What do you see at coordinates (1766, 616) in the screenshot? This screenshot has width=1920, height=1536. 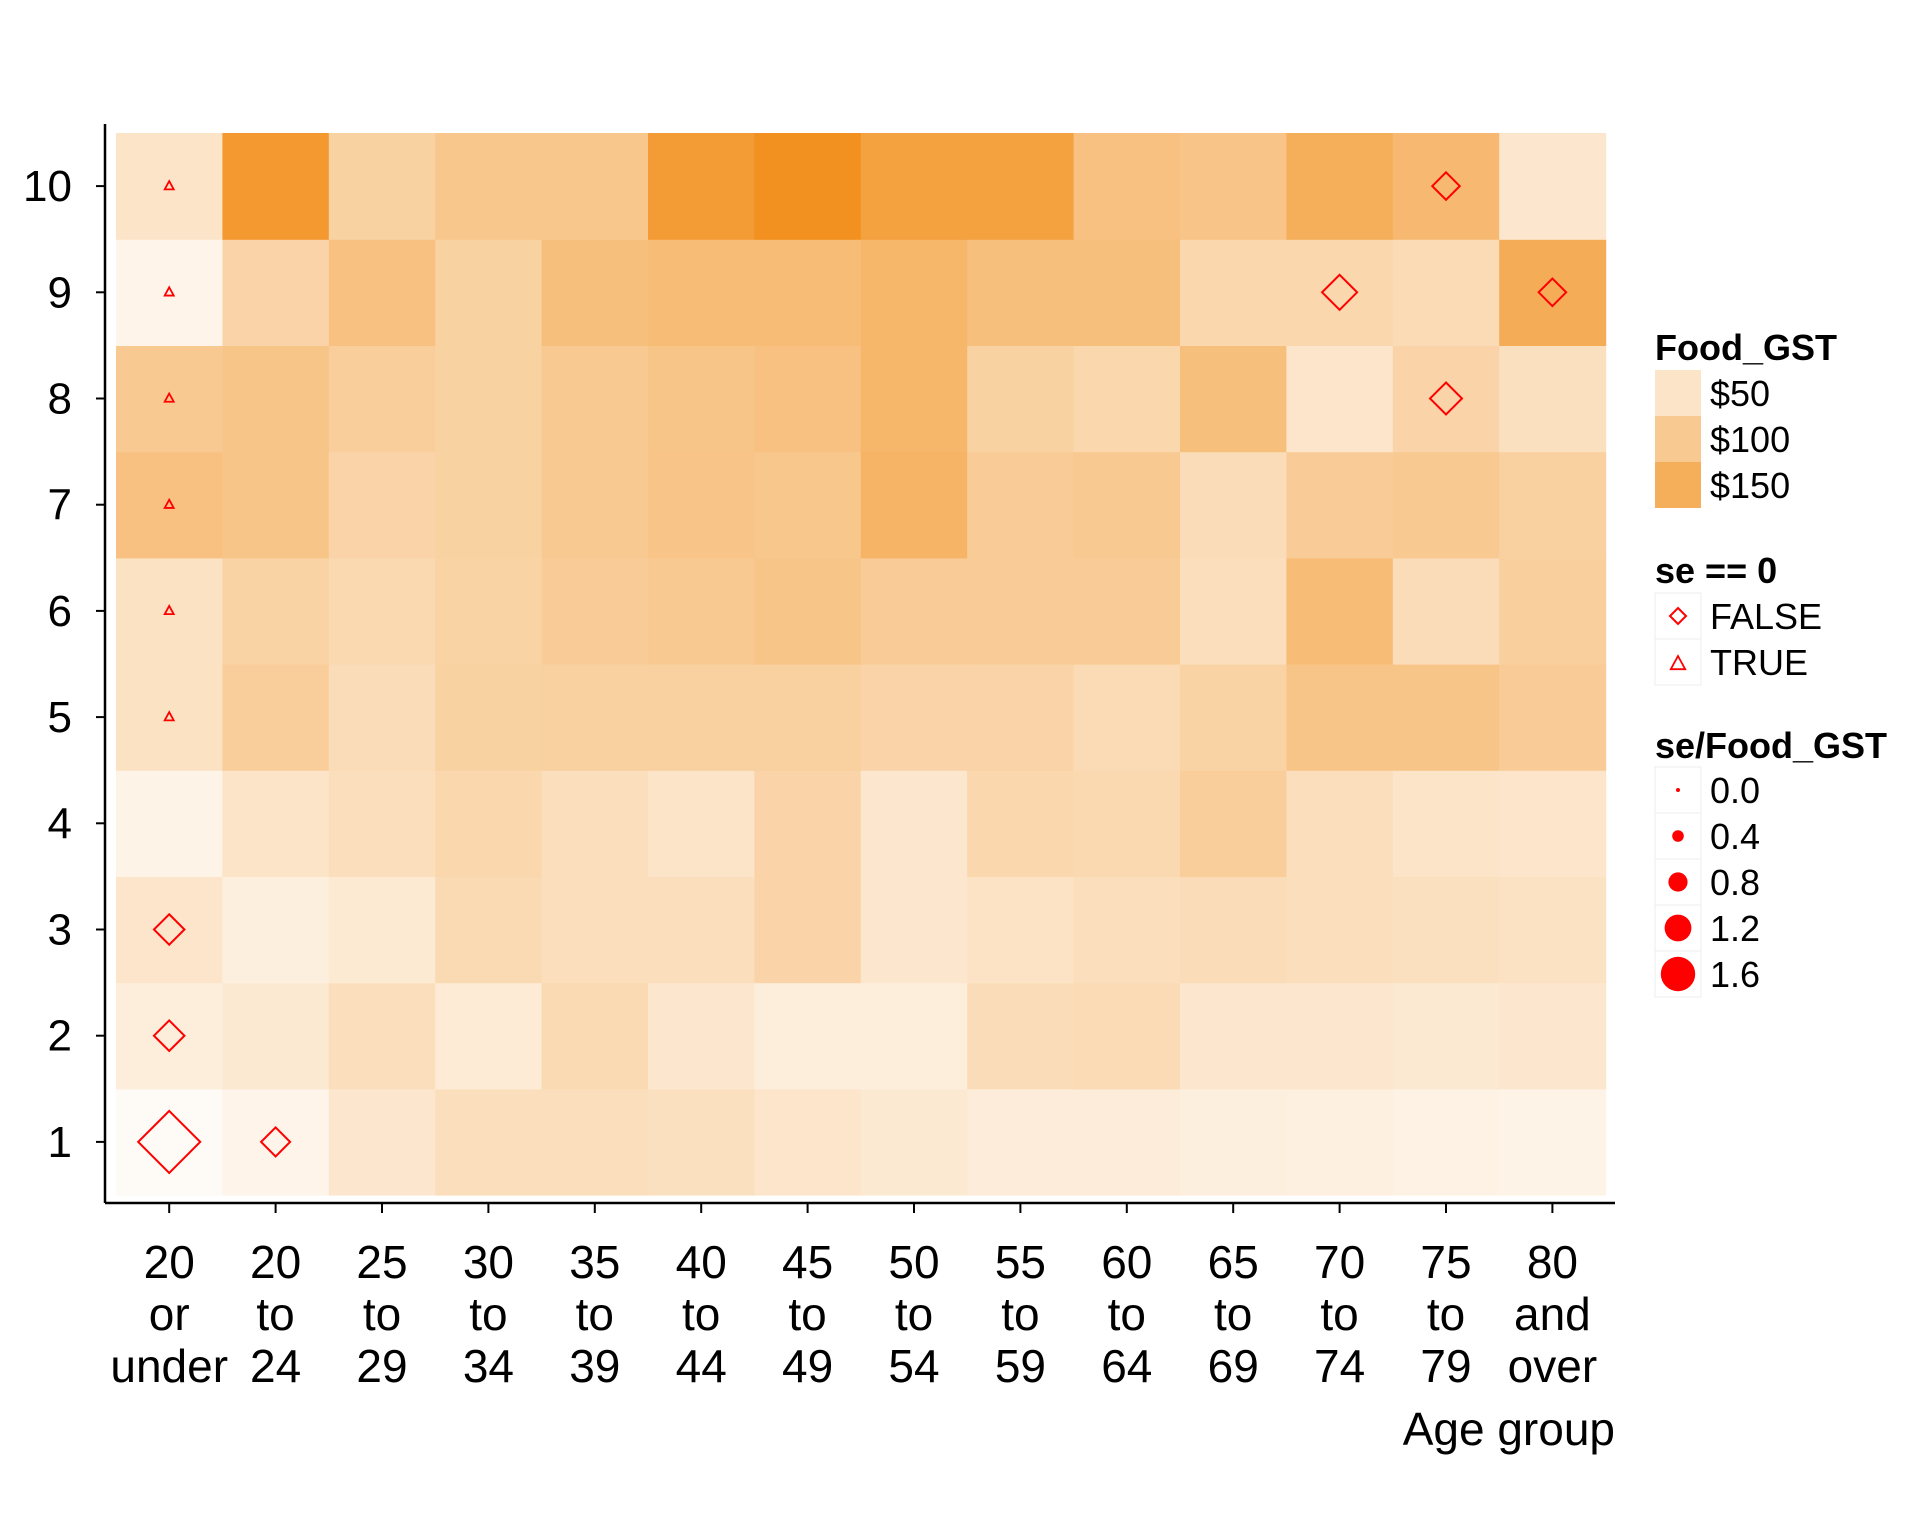 I see `legend-shape-label: FALSE` at bounding box center [1766, 616].